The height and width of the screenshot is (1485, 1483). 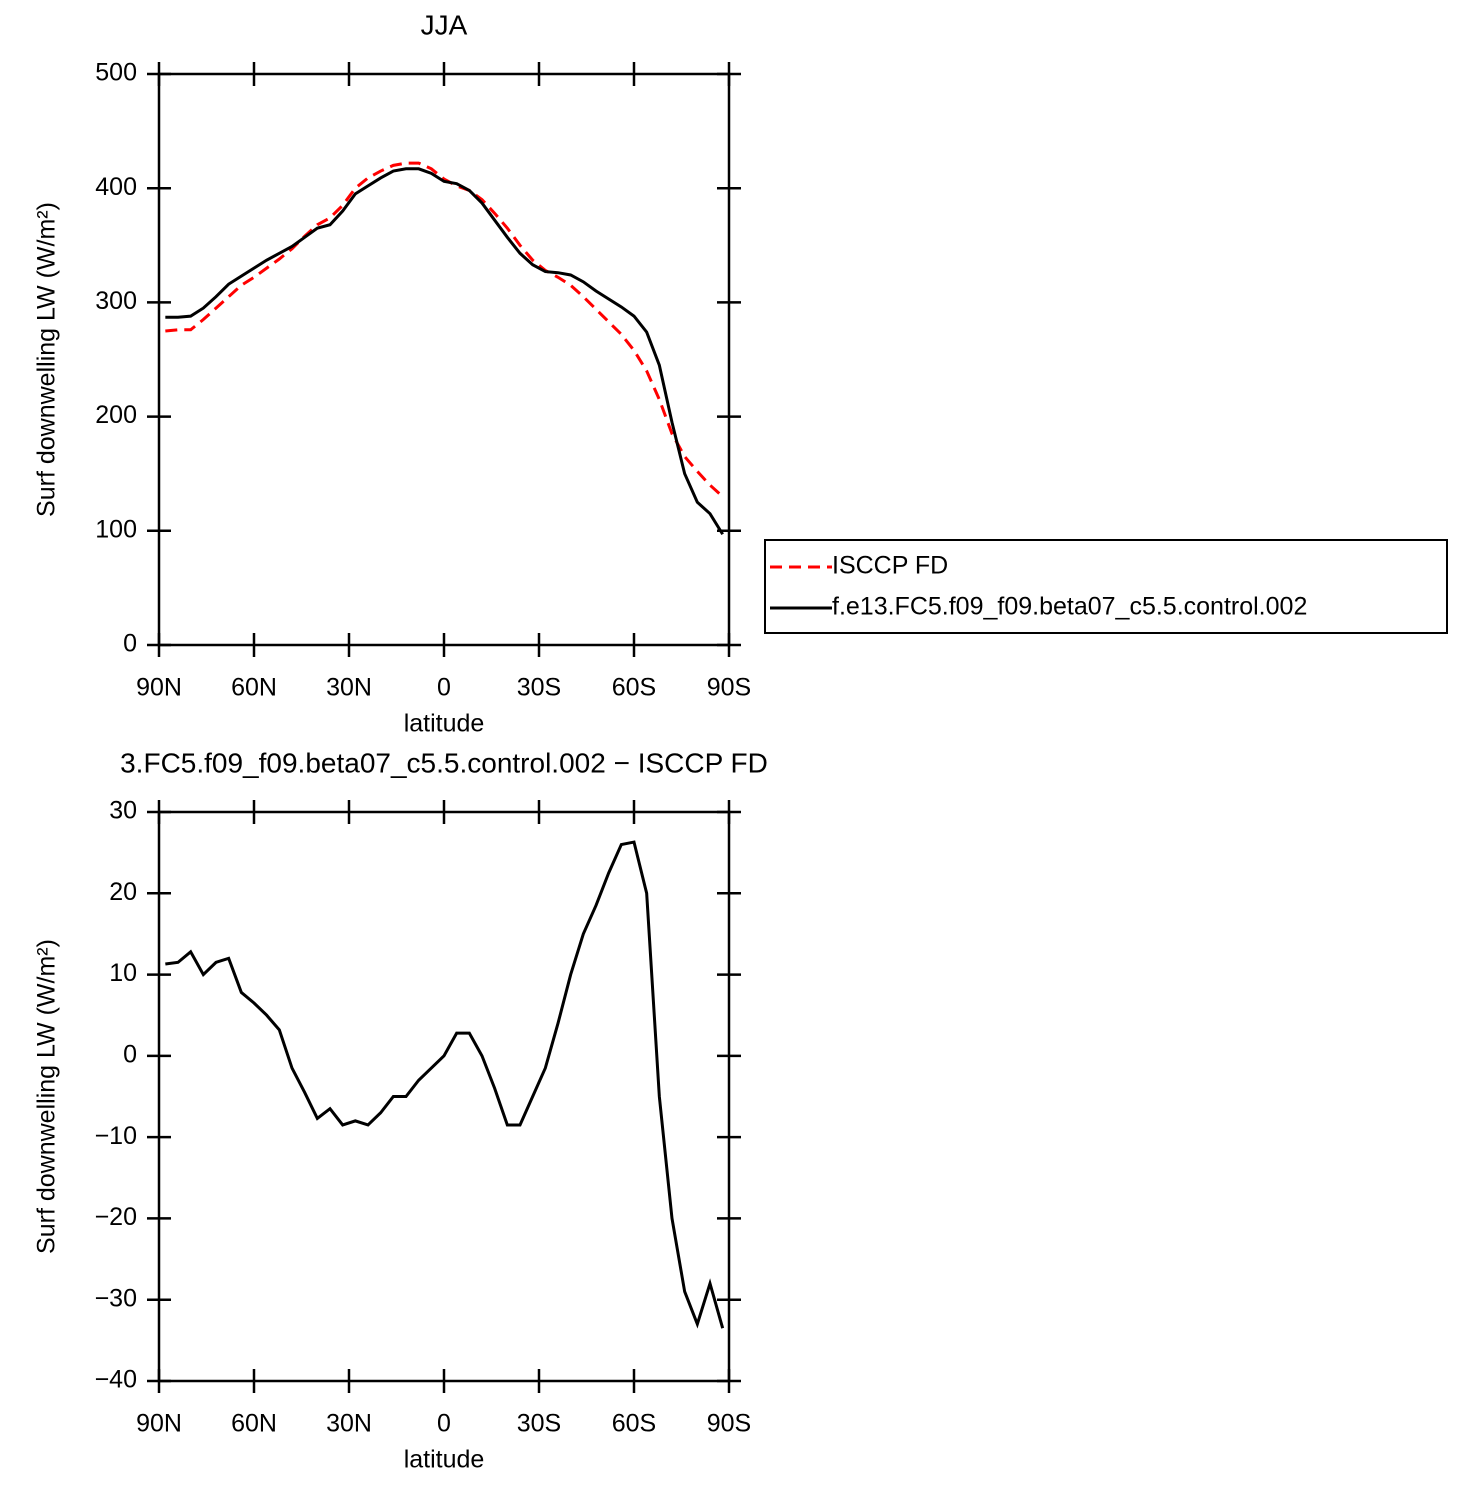 I want to click on legend-box, so click(x=1106, y=586).